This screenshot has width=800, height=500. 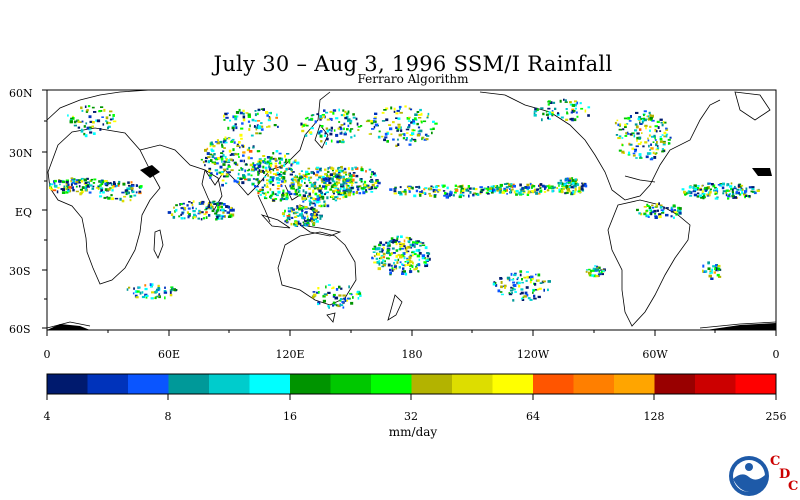 I want to click on colorbar-label-256: 256, so click(x=776, y=416).